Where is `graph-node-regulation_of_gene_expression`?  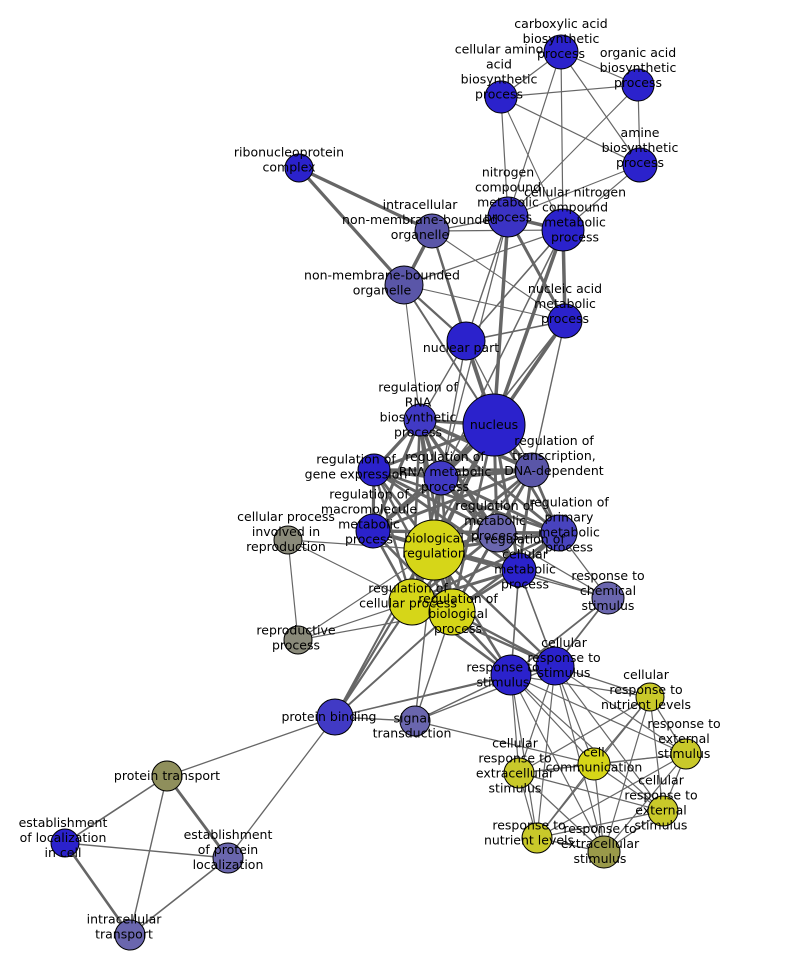
graph-node-regulation_of_gene_expression is located at coordinates (374, 470).